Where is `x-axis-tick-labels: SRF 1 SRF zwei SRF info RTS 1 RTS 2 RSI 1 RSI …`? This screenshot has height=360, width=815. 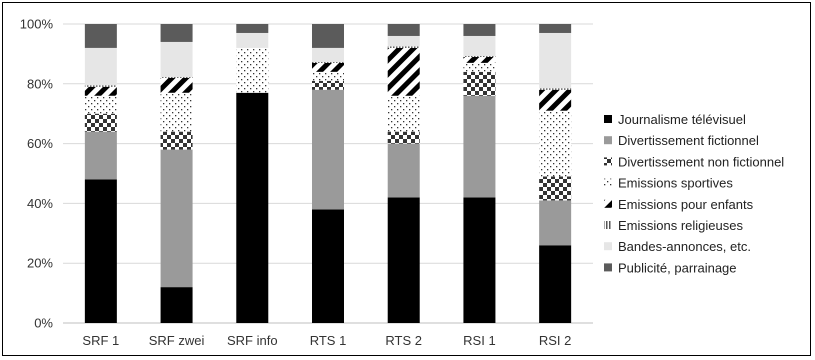 x-axis-tick-labels: SRF 1 SRF zwei SRF info RTS 1 RTS 2 RSI 1 RSI … is located at coordinates (326, 340).